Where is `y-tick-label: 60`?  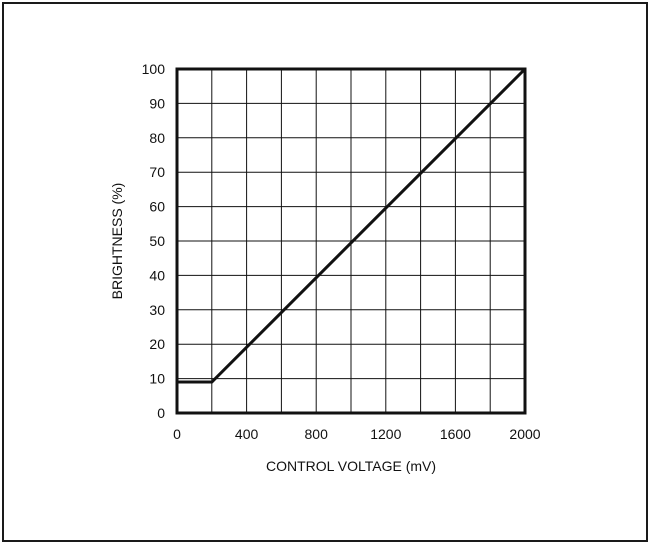 y-tick-label: 60 is located at coordinates (157, 207).